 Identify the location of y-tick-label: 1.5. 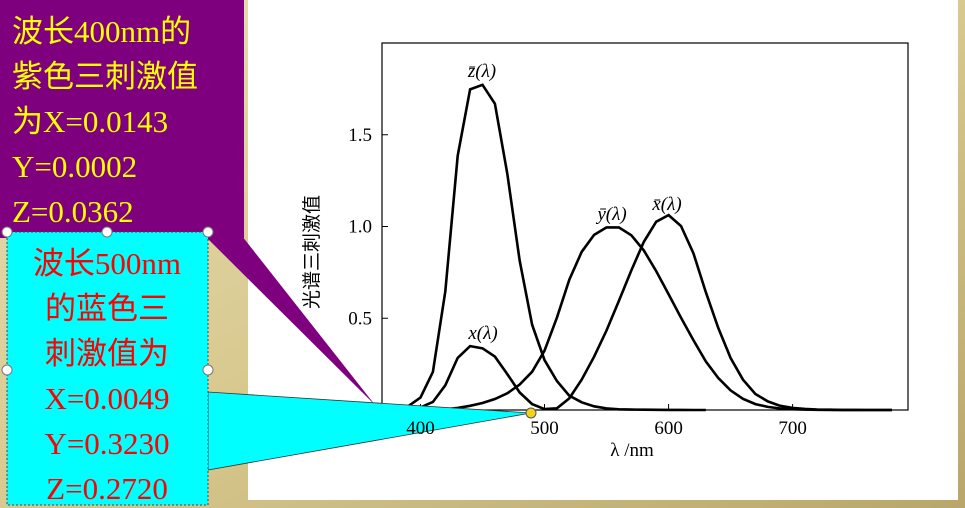
(360, 135).